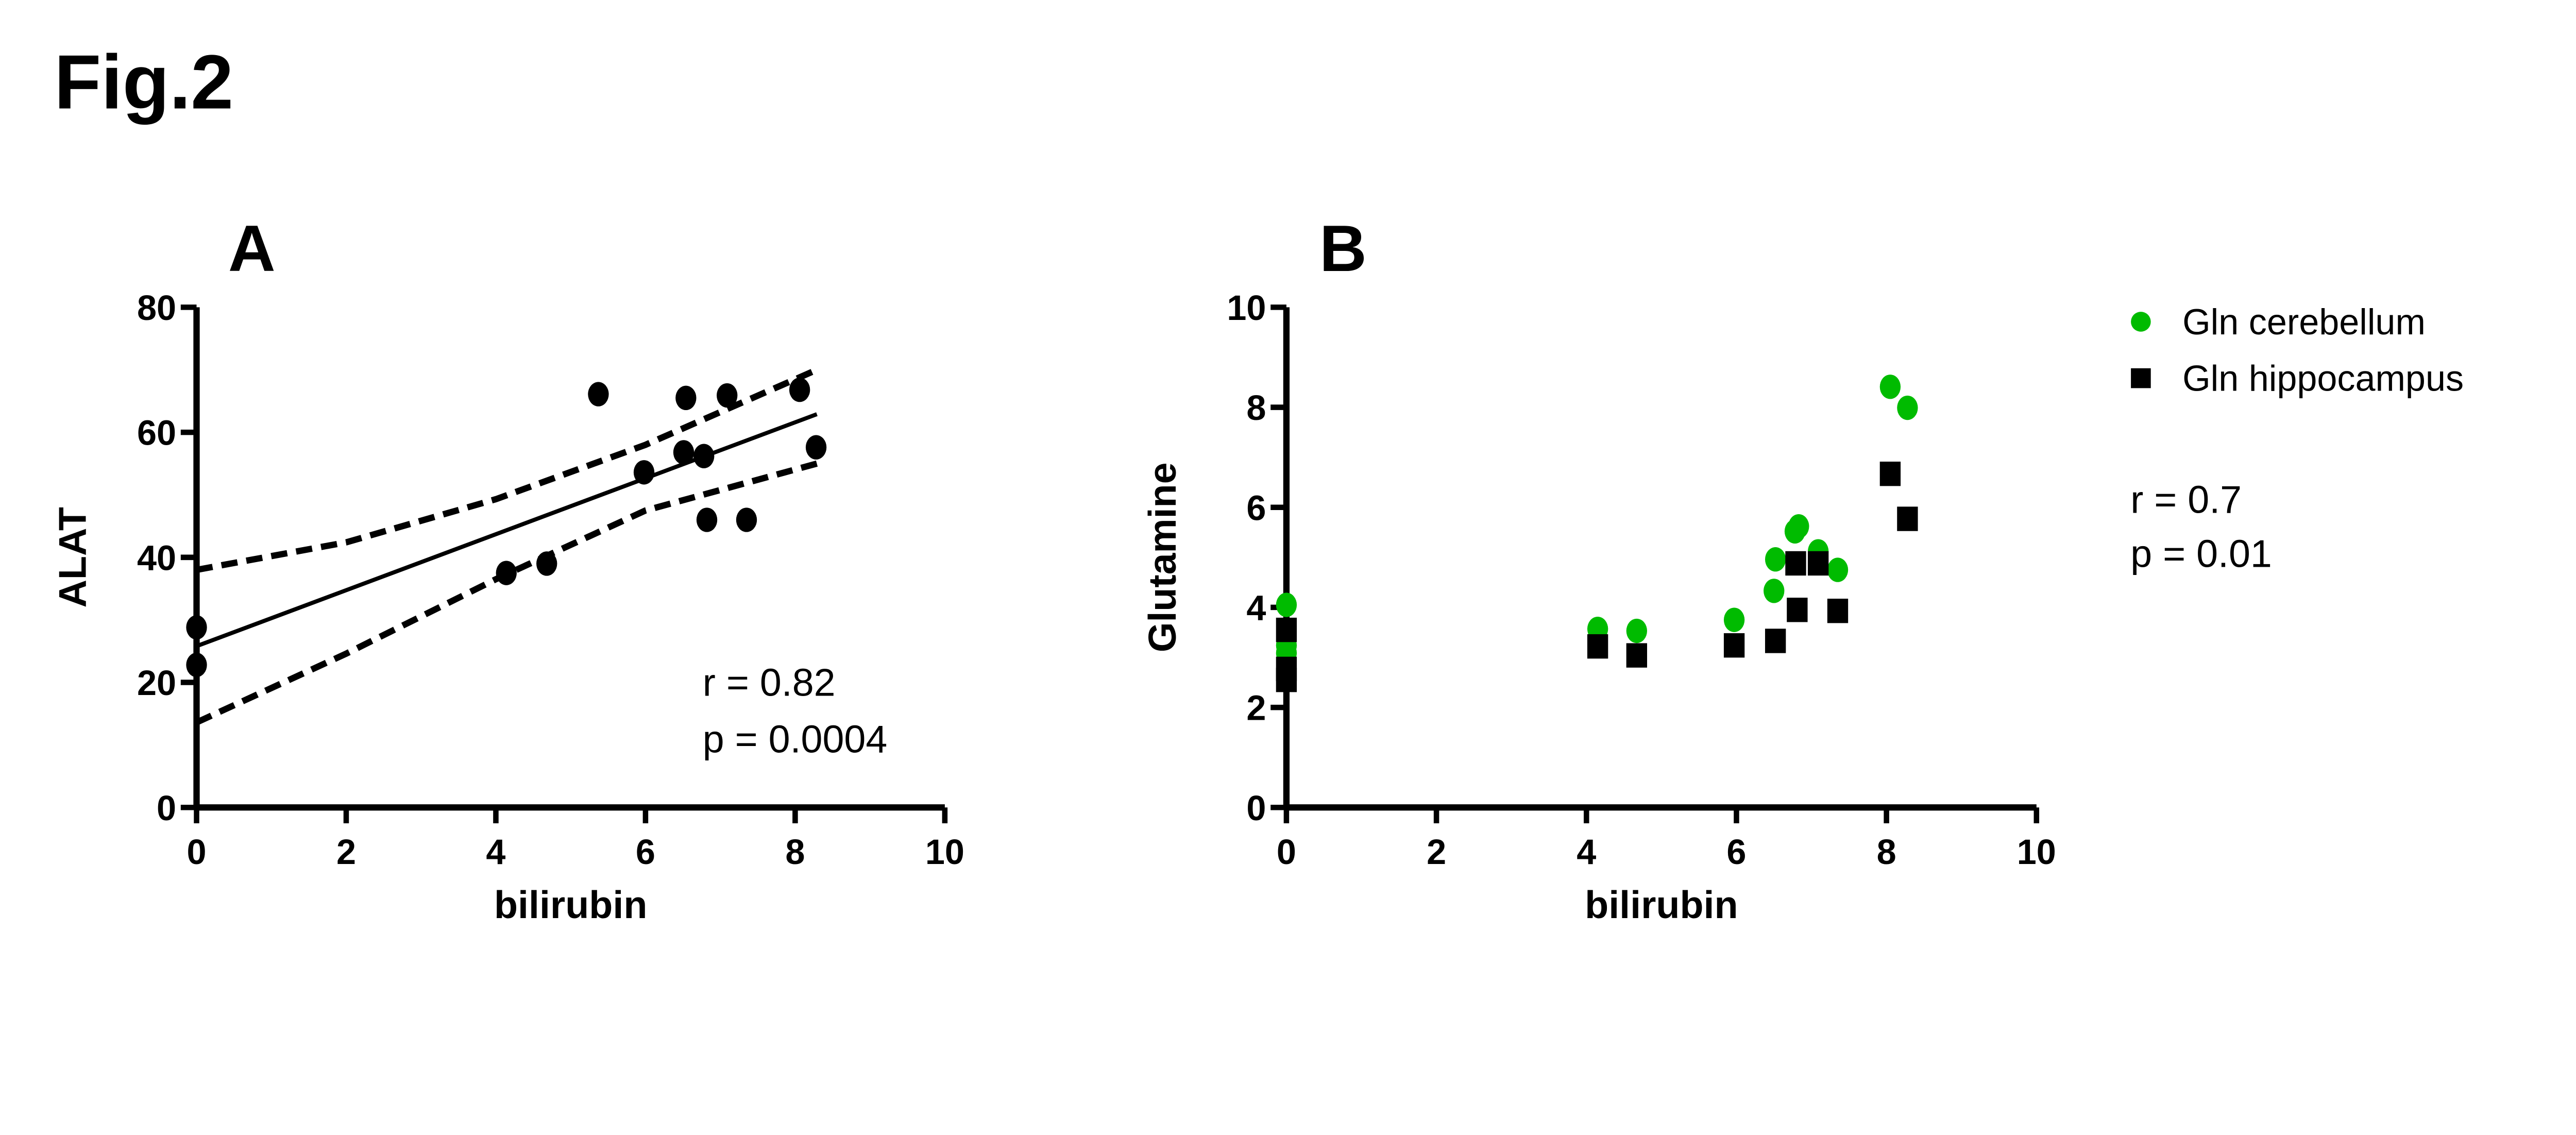 The height and width of the screenshot is (1135, 2576). Describe the element at coordinates (769, 683) in the screenshot. I see `stat-annotation: r = 0.82` at that location.